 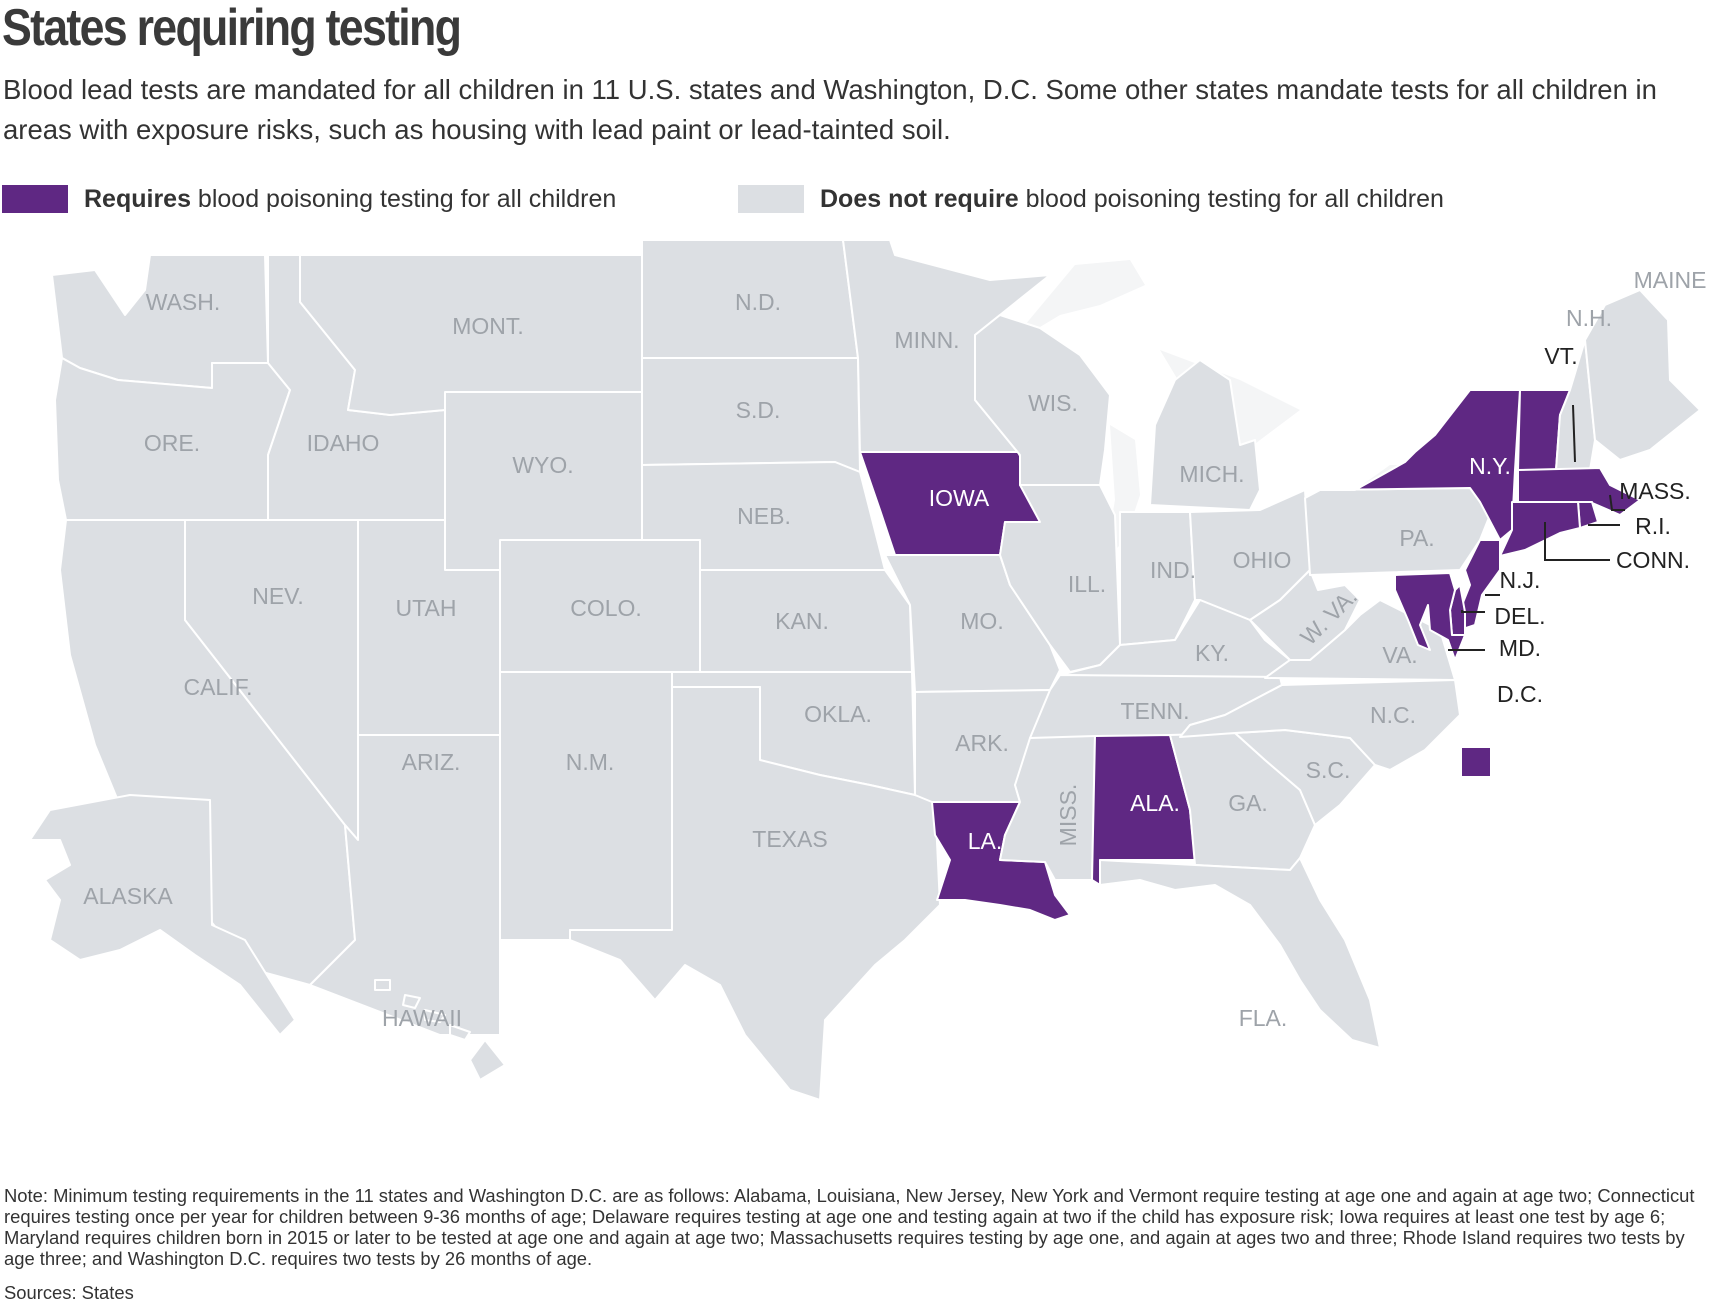 I want to click on state-ill, so click(x=1060, y=578).